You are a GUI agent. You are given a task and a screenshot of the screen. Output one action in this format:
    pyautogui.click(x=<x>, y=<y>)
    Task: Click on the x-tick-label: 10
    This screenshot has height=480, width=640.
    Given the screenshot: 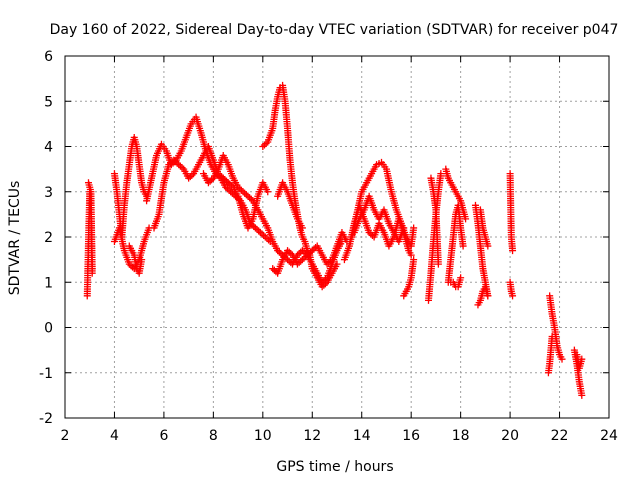 What is the action you would take?
    pyautogui.click(x=263, y=436)
    